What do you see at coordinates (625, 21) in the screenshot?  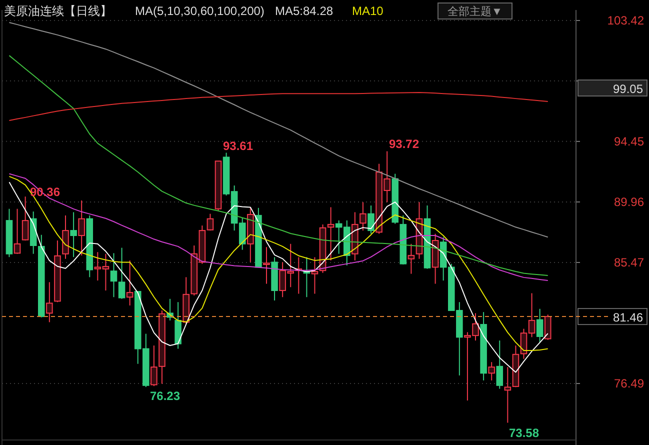 I see `y-tick-label: 103.42` at bounding box center [625, 21].